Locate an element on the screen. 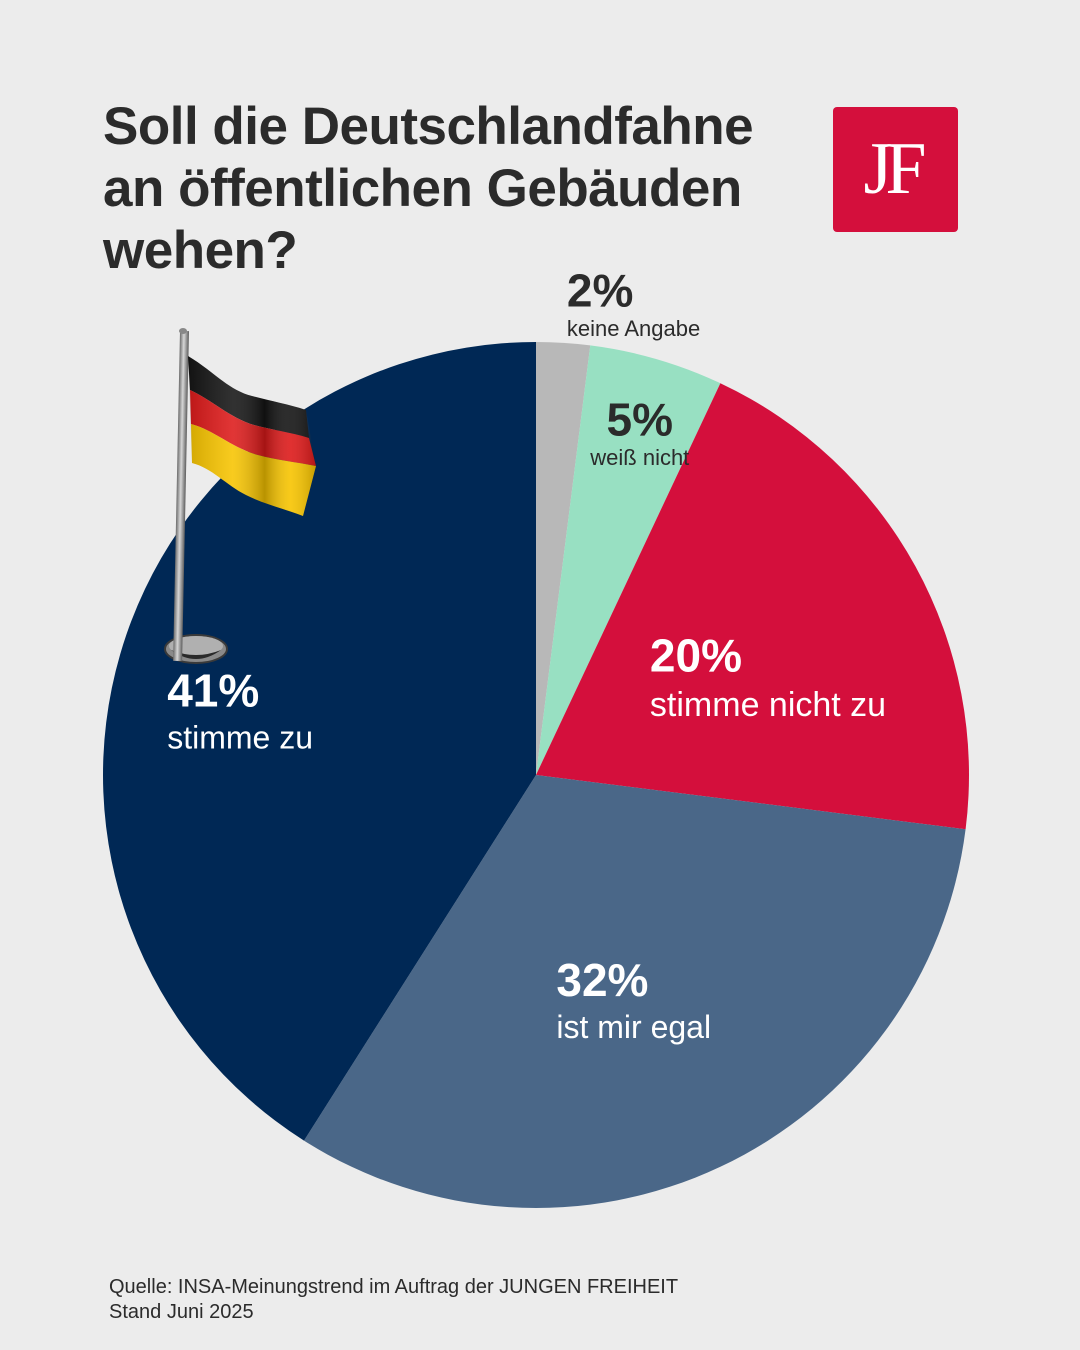 This screenshot has width=1080, height=1350. date-line: Stand Juni 2025 is located at coordinates (181, 1312).